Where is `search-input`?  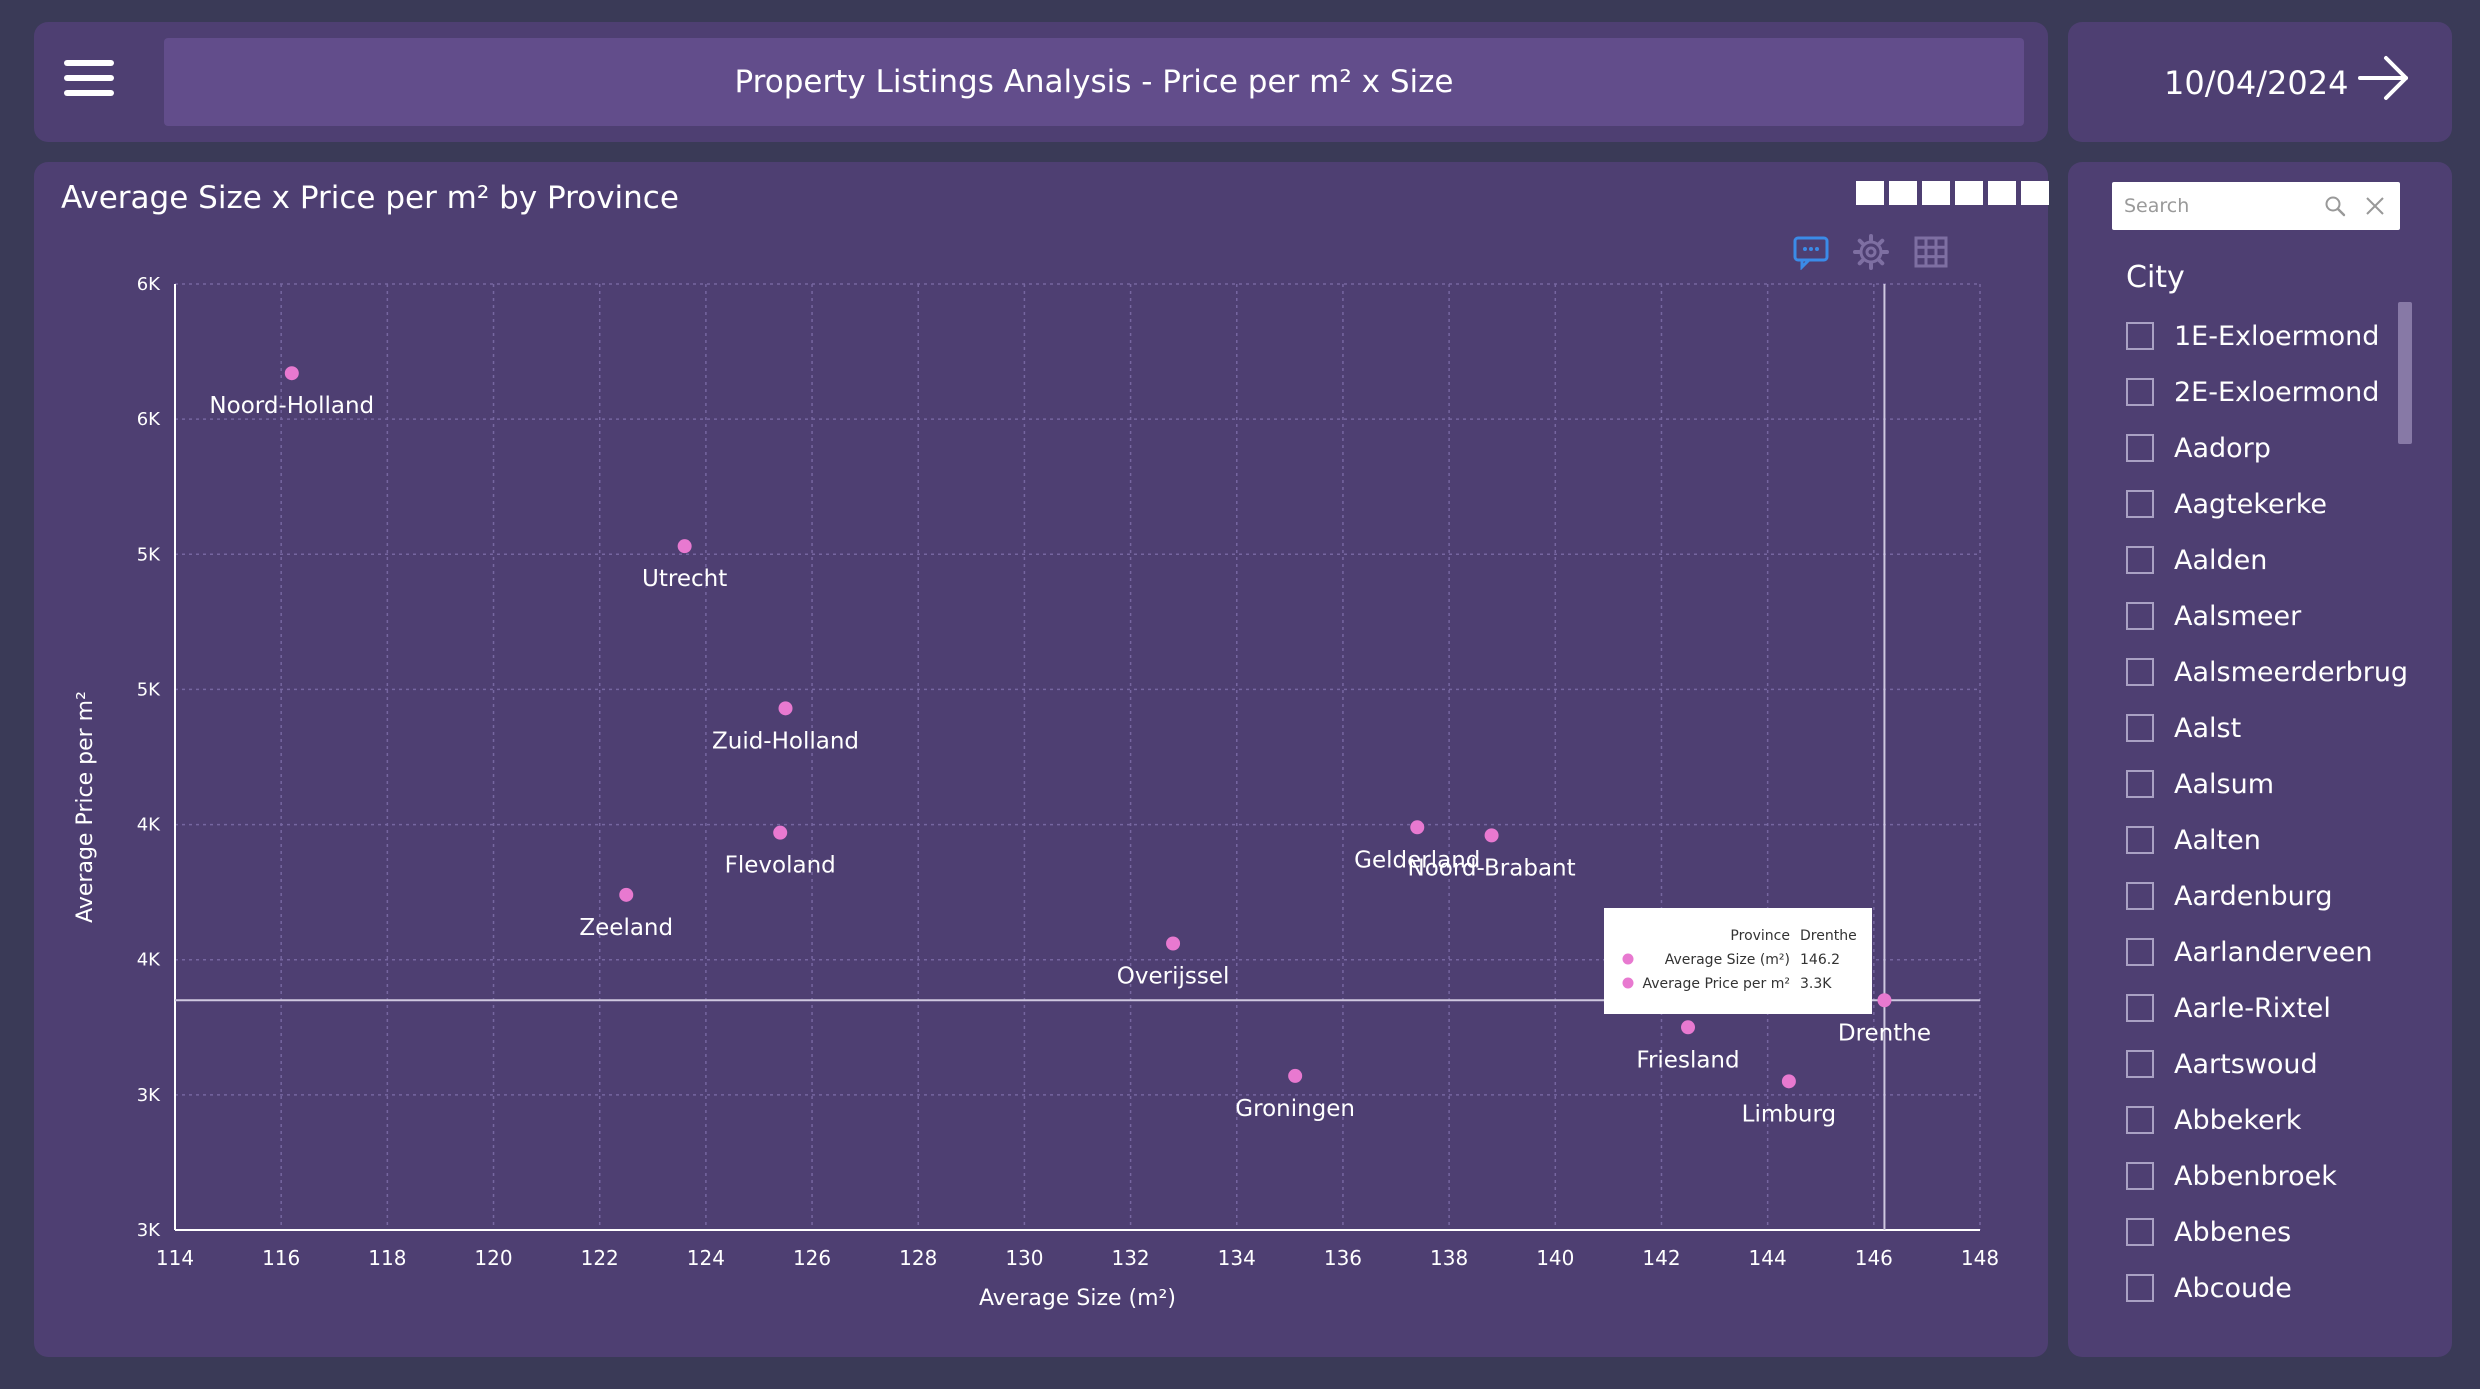
search-input is located at coordinates (2224, 206).